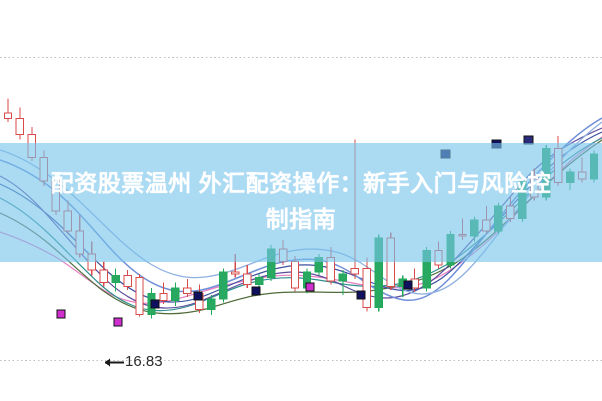 The height and width of the screenshot is (401, 602). What do you see at coordinates (114, 362) in the screenshot?
I see `price-arrow` at bounding box center [114, 362].